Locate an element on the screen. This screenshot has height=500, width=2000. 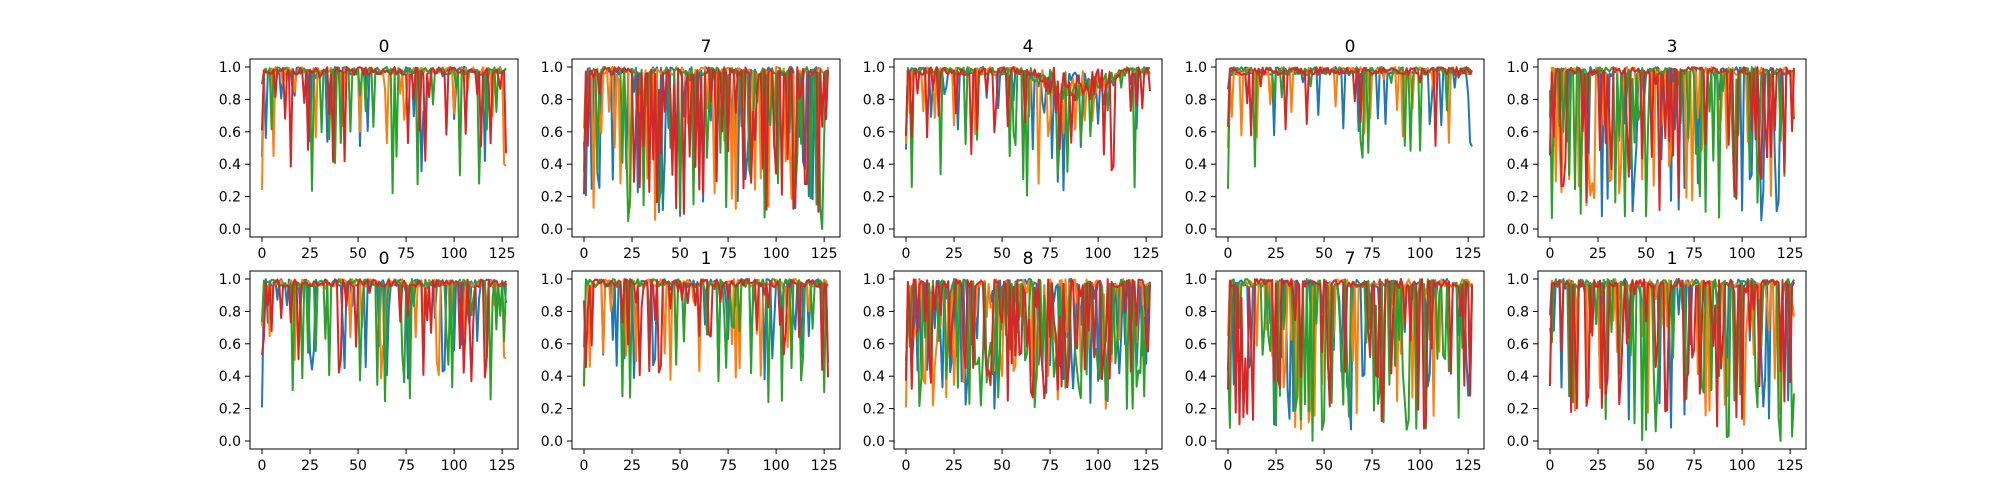
subplot-0: 0 25 50 75 100 125 0.0 0.2 0.4 0.6 0.8 1.0 0 is located at coordinates (369, 149).